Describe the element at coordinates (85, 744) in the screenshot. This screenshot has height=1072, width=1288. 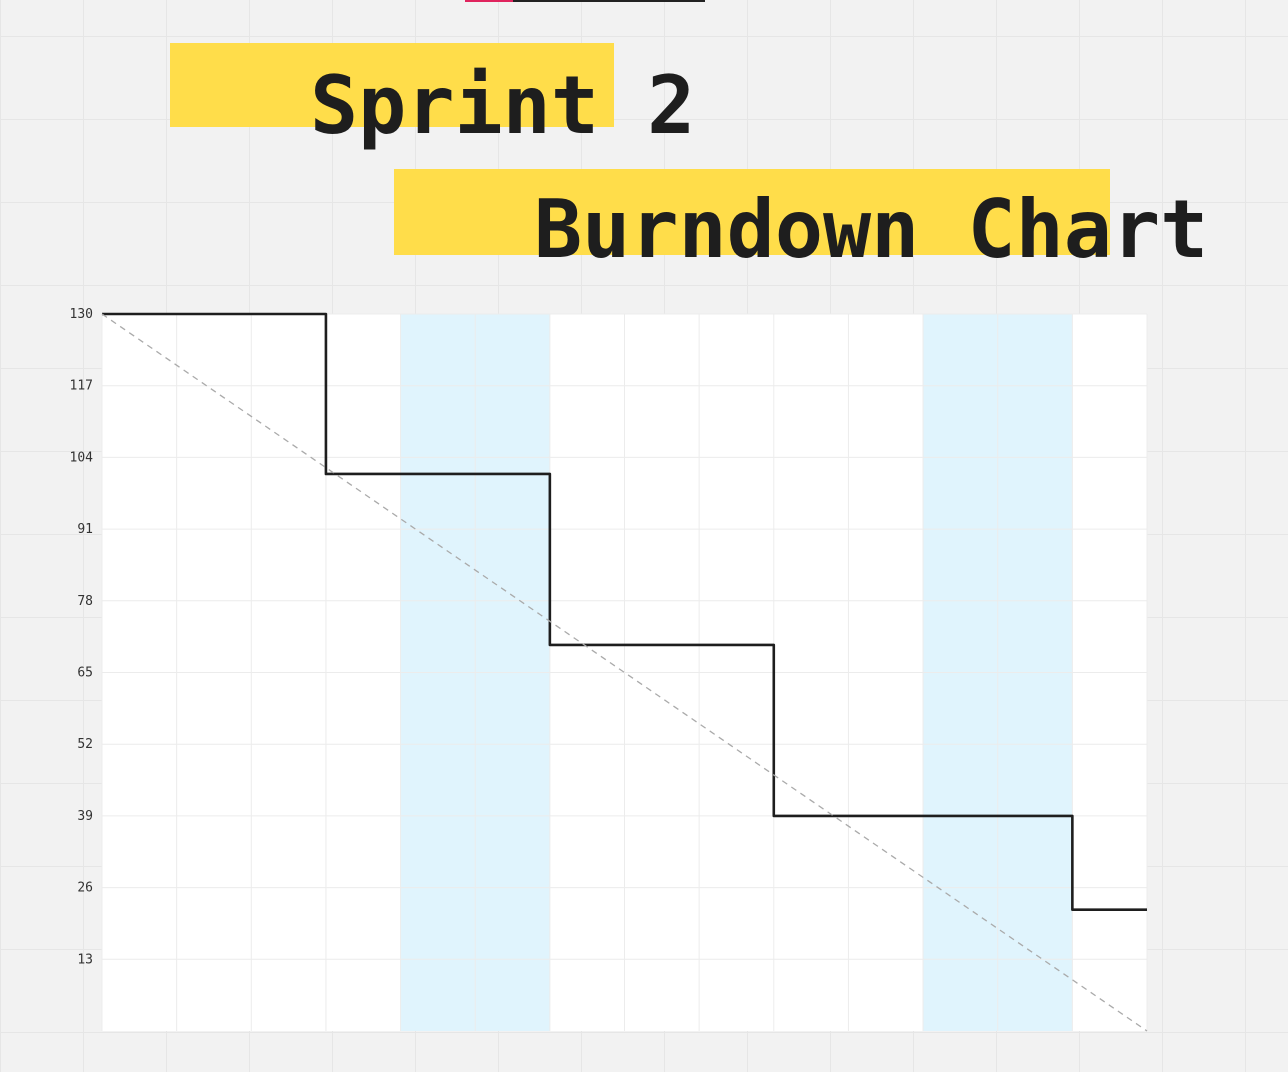
I see `y-tick-label: 52` at that location.